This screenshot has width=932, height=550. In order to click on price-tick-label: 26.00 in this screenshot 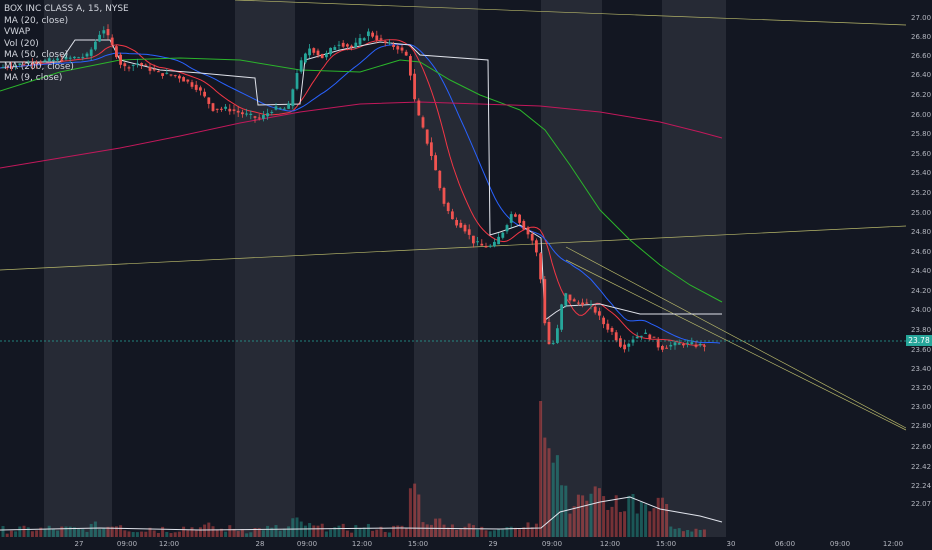, I will do `click(921, 115)`.